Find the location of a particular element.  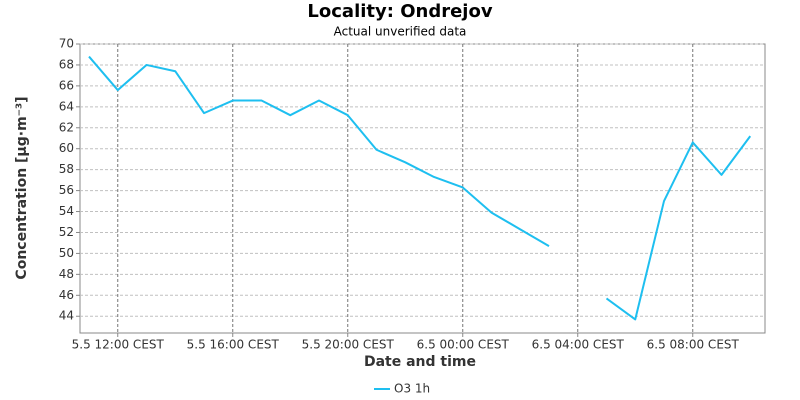

y-tick-label: 68 is located at coordinates (66, 64).